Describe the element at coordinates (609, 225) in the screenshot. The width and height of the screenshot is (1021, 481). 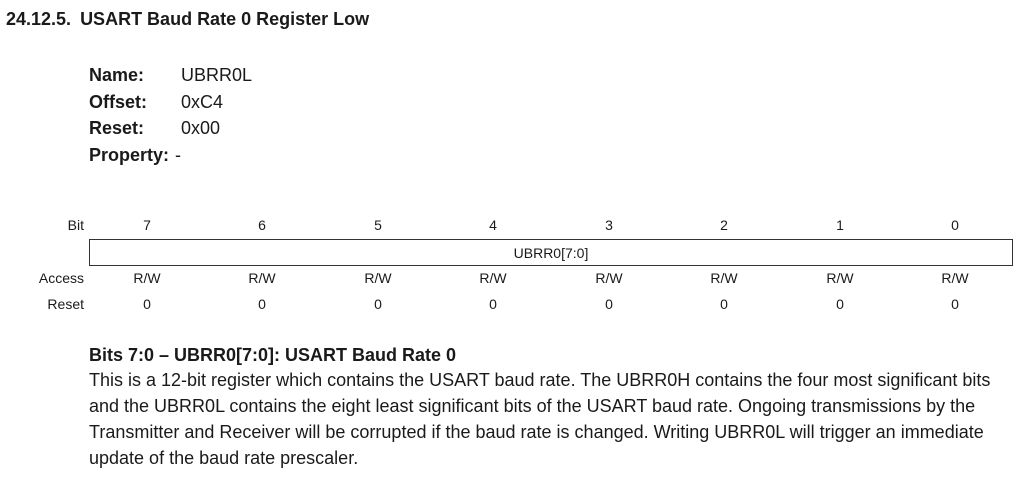
I see `bit-number: 3` at that location.